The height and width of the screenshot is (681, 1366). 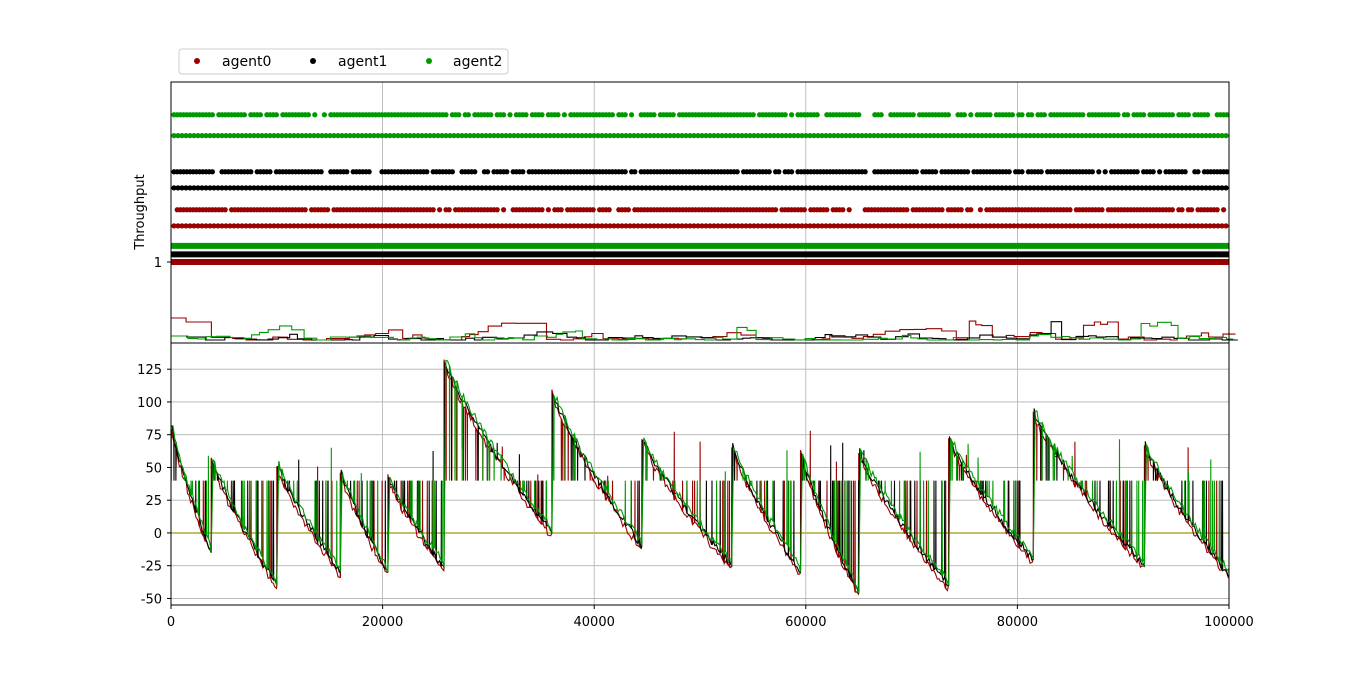 I want to click on legend-marker-agent1, so click(x=313, y=61).